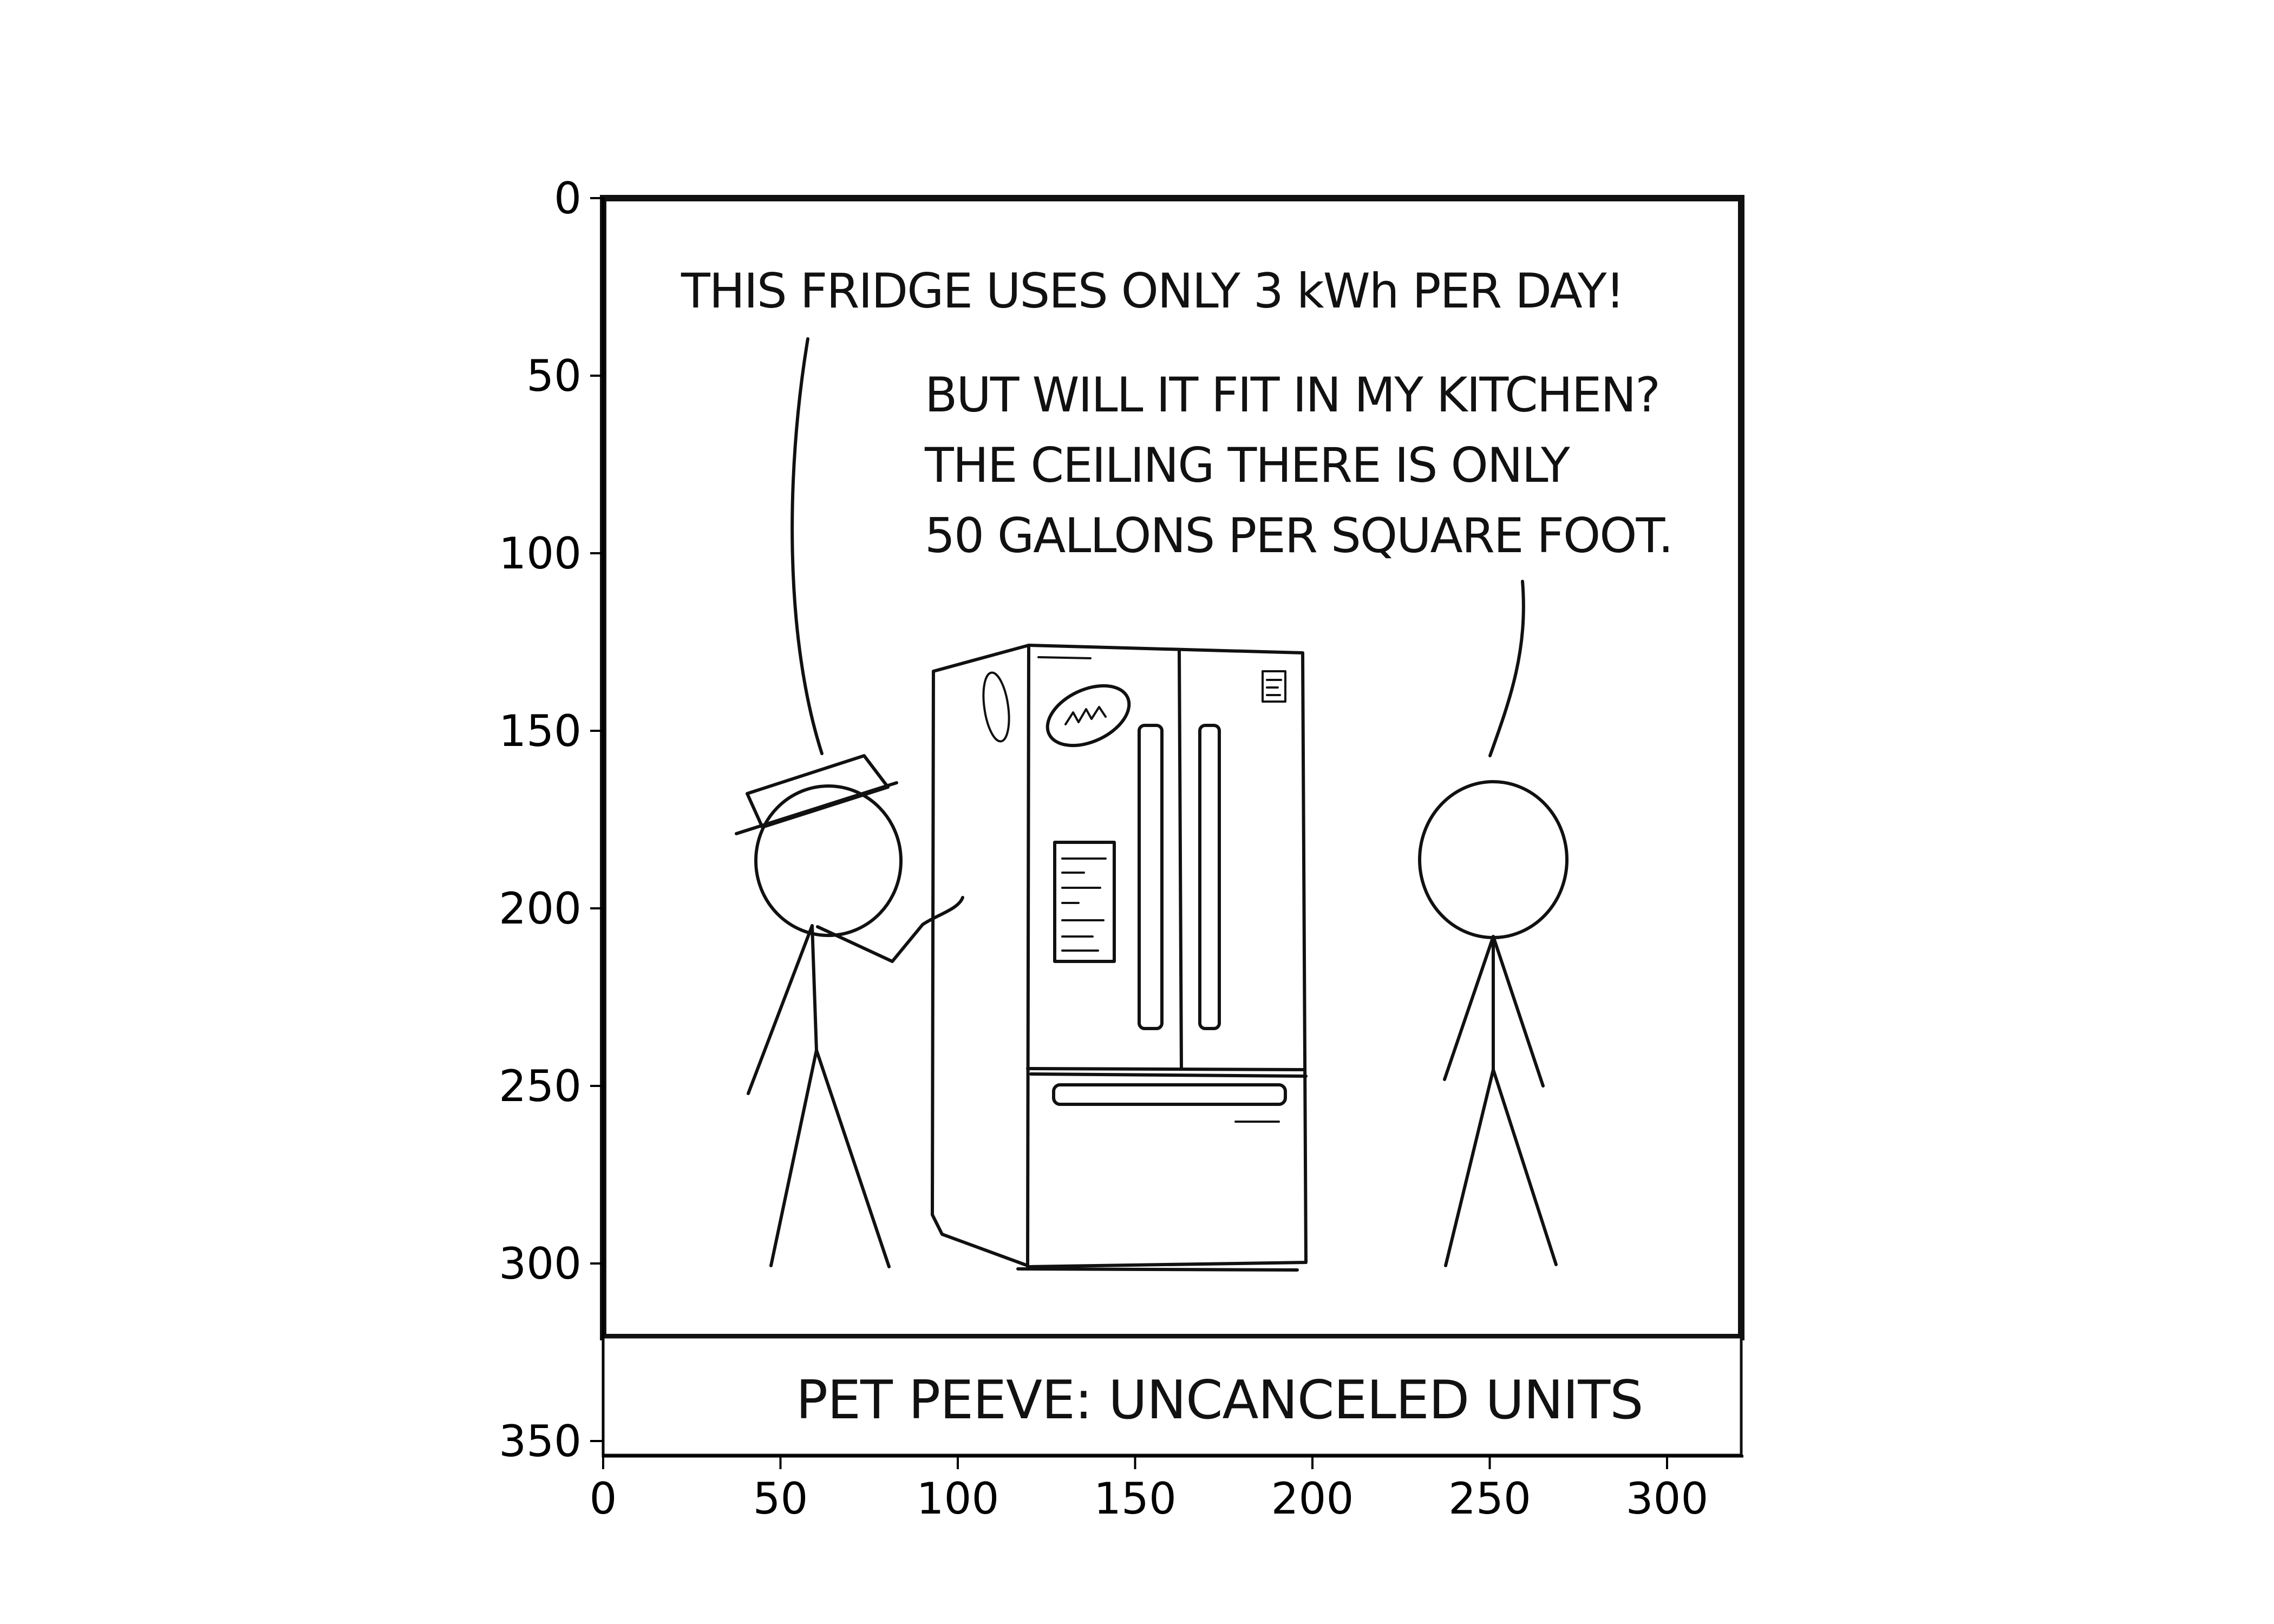 The height and width of the screenshot is (1624, 2274). What do you see at coordinates (1313, 1499) in the screenshot?
I see `x-tick-label: 200` at bounding box center [1313, 1499].